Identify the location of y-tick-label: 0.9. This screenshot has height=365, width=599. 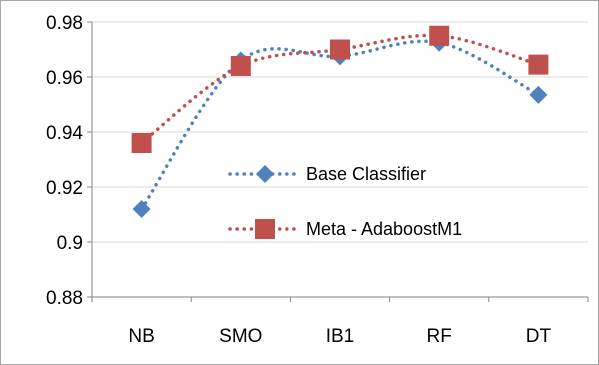
(70, 243).